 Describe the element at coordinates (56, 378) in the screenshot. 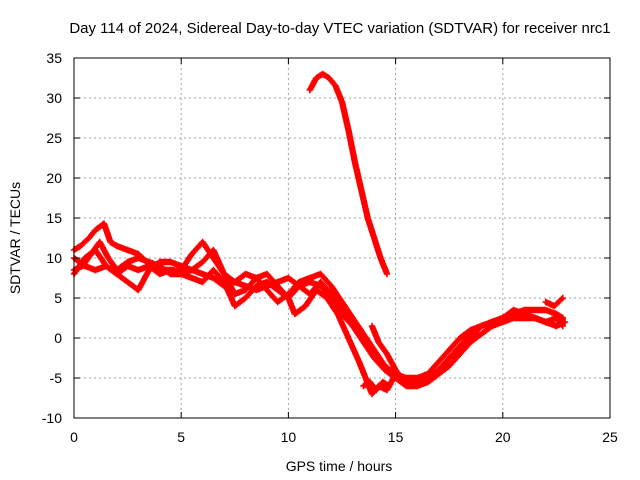

I see `y-tick-label: -5` at that location.